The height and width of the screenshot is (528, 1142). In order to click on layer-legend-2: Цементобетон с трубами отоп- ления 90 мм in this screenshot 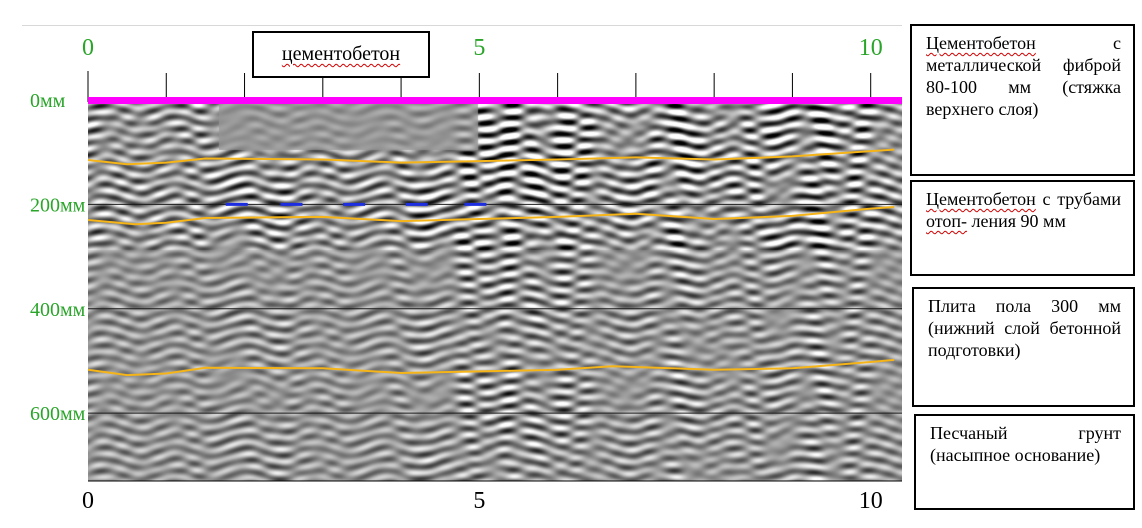, I will do `click(1022, 228)`.